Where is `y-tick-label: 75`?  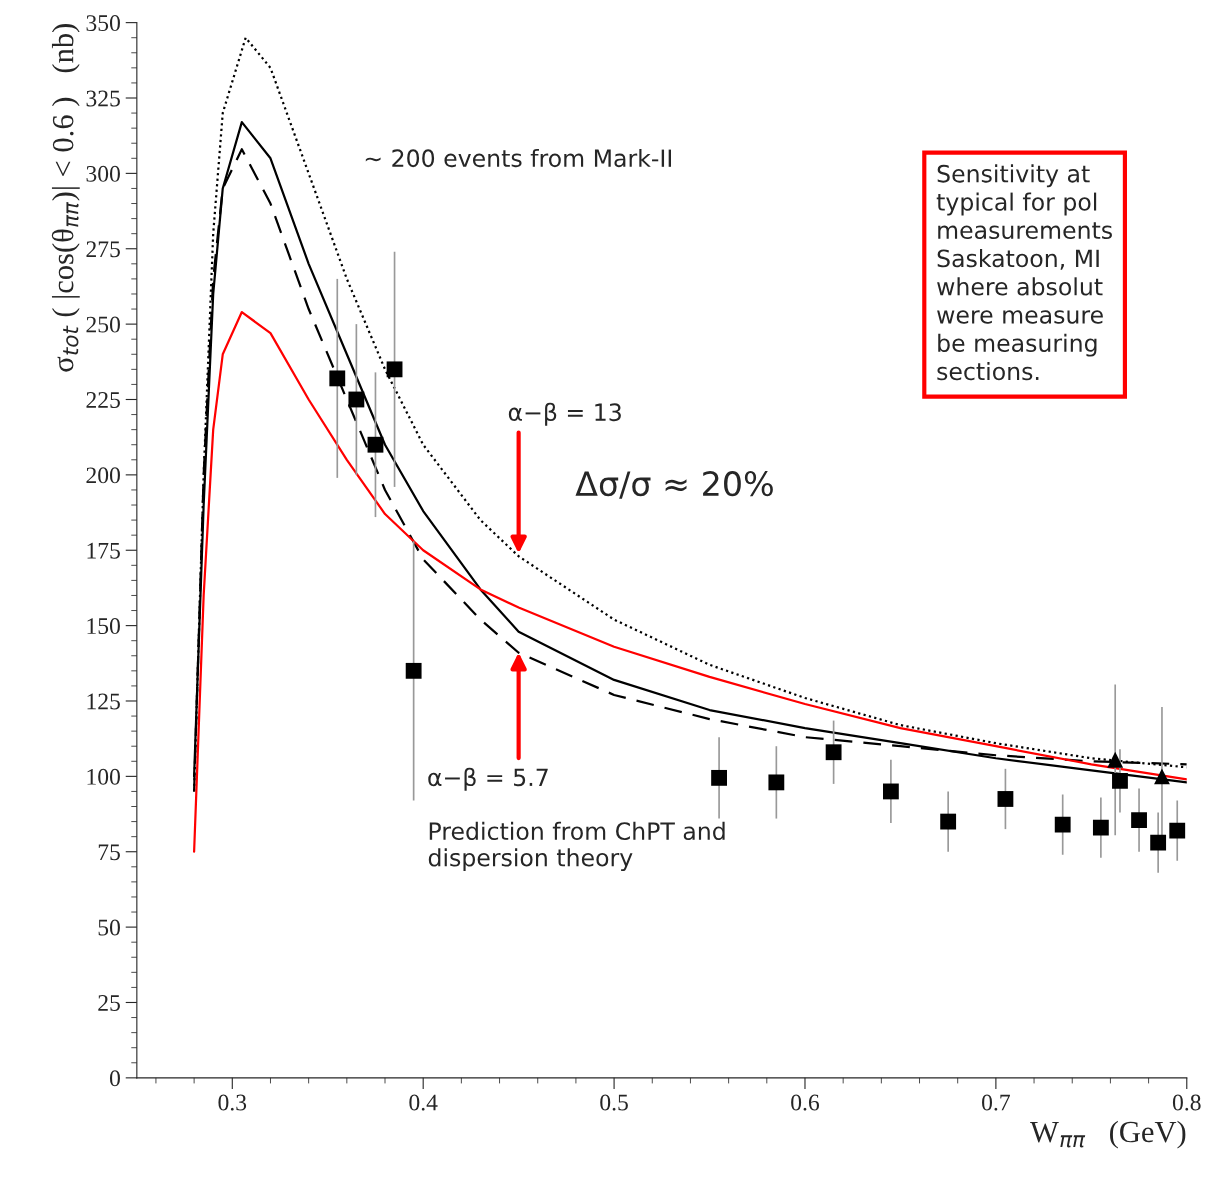 y-tick-label: 75 is located at coordinates (109, 852).